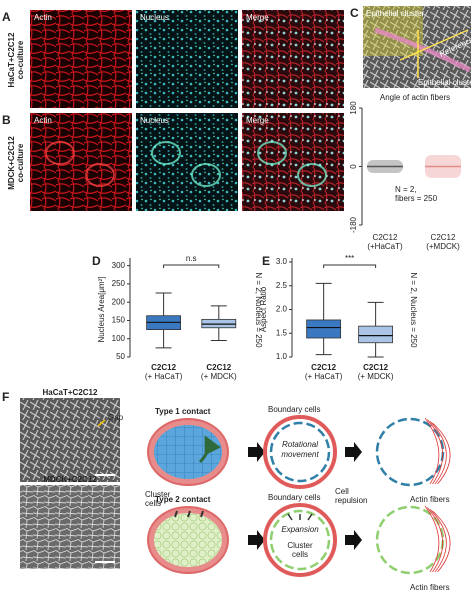 The height and width of the screenshot is (592, 474). I want to click on y-tick-label: 180, so click(353, 108).